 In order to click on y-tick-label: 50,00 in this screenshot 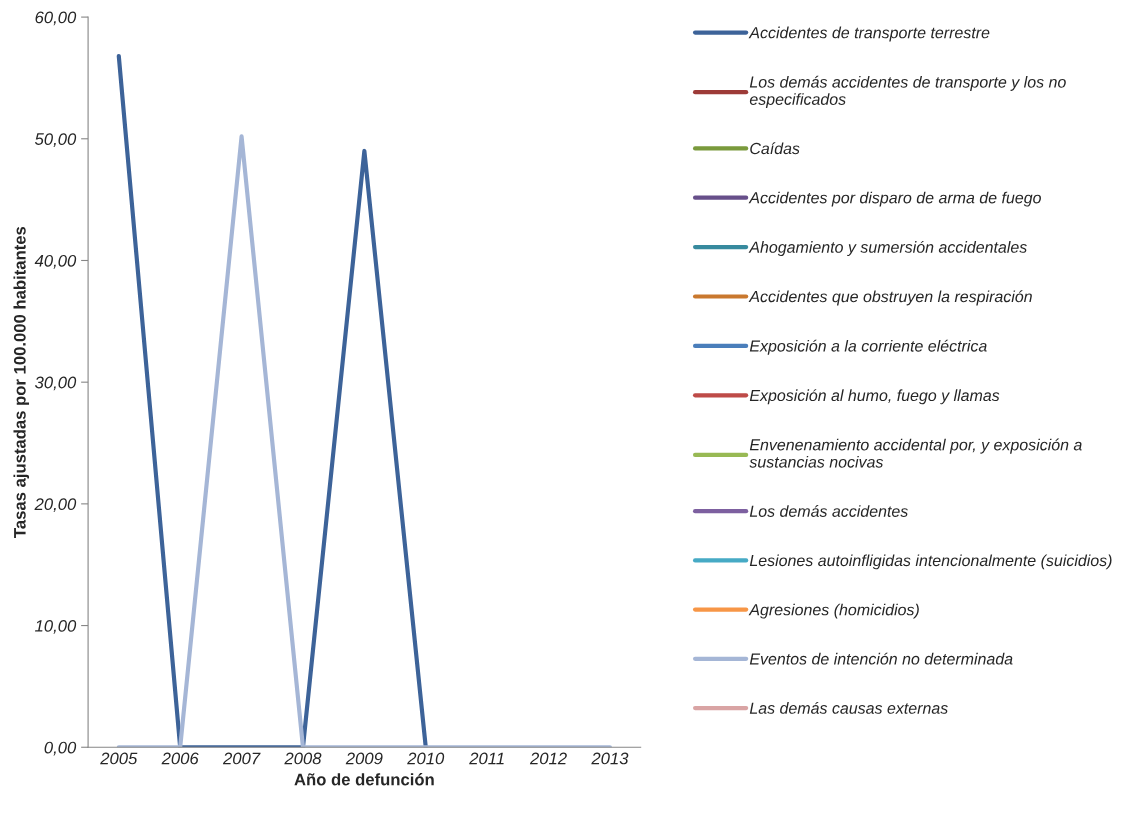, I will do `click(55, 140)`.